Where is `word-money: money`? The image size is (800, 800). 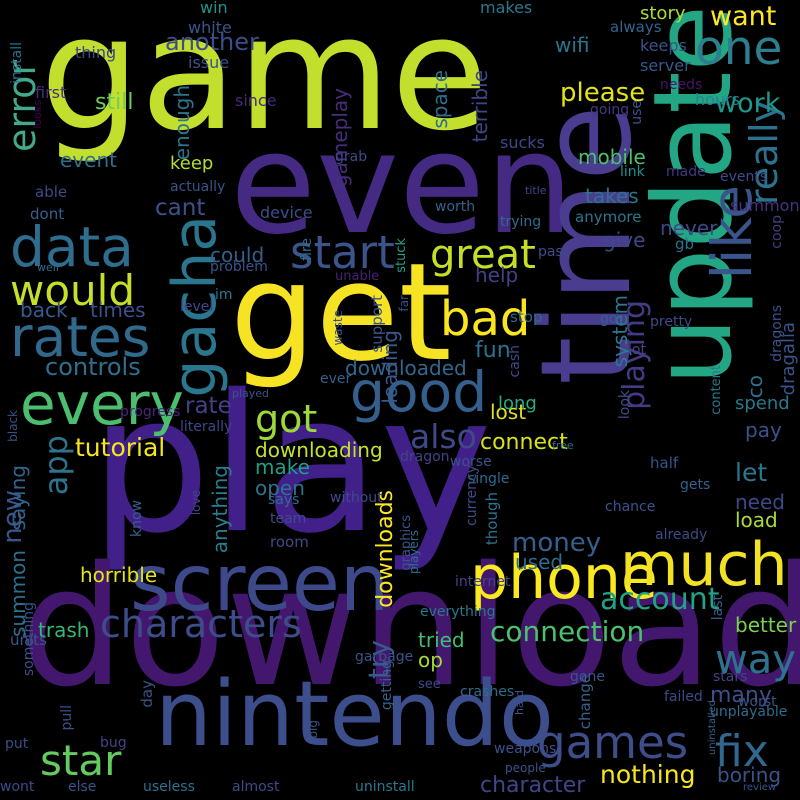 word-money: money is located at coordinates (557, 543).